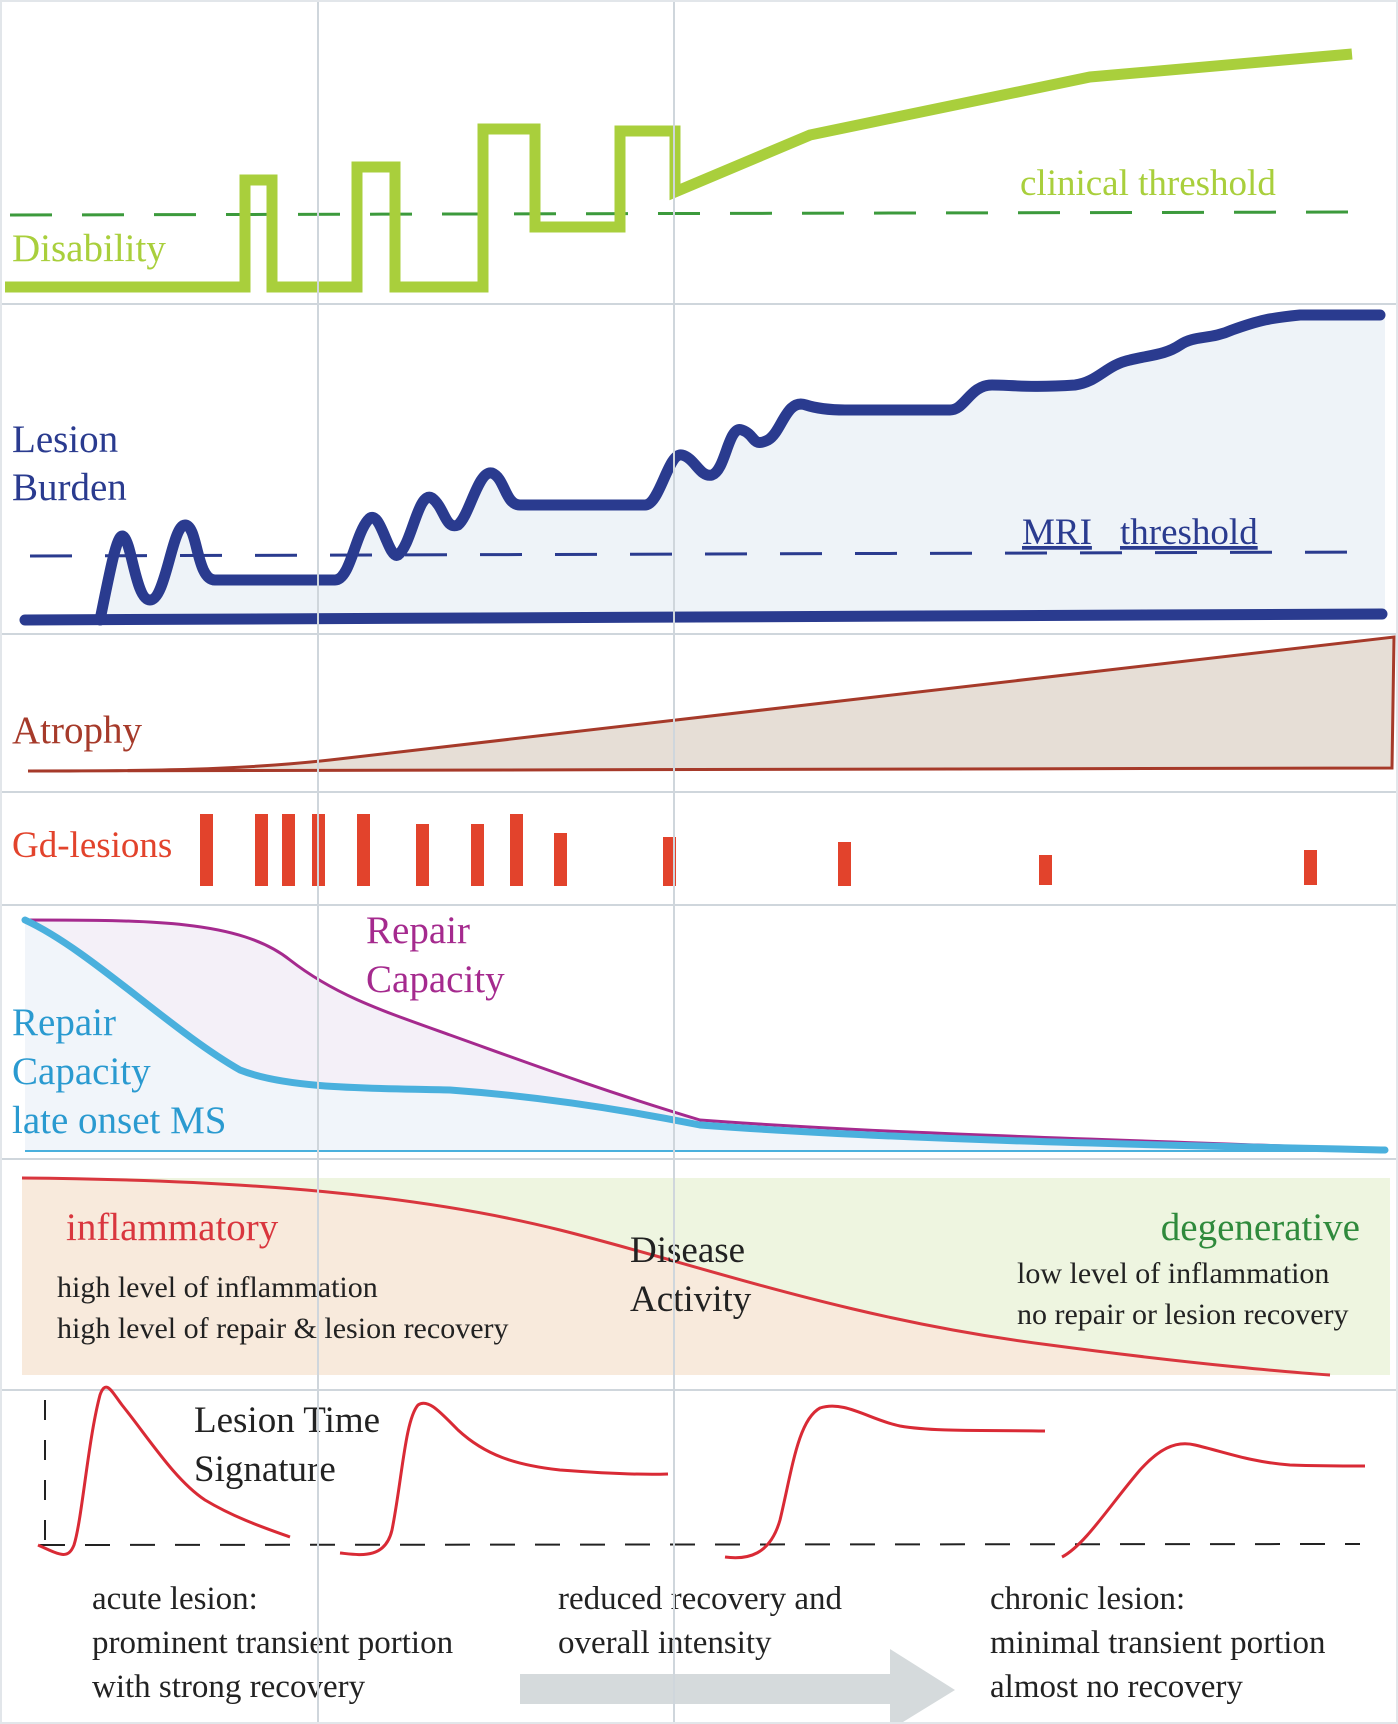  What do you see at coordinates (691, 1299) in the screenshot?
I see `disease-activity-line2: Activity` at bounding box center [691, 1299].